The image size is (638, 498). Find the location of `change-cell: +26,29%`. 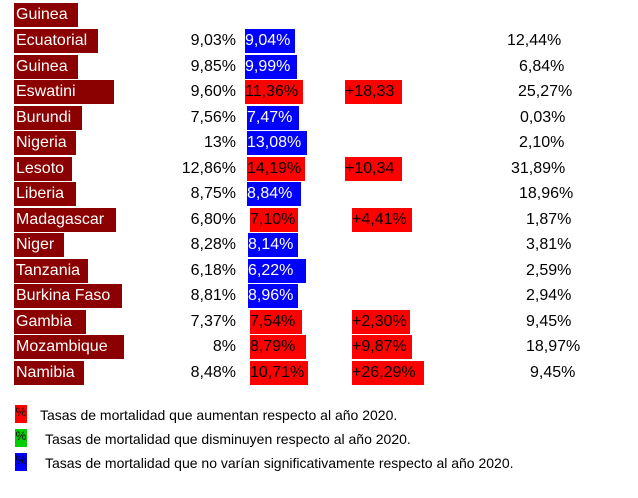

change-cell: +26,29% is located at coordinates (388, 372).